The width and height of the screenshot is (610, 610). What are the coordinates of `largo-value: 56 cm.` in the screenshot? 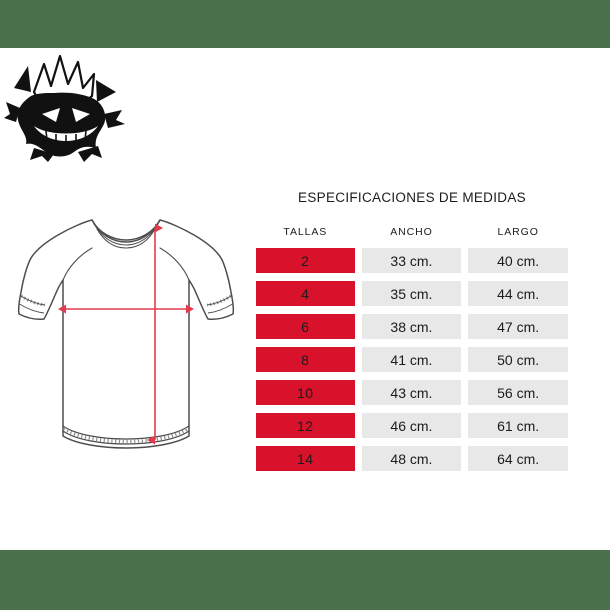 It's located at (518, 392).